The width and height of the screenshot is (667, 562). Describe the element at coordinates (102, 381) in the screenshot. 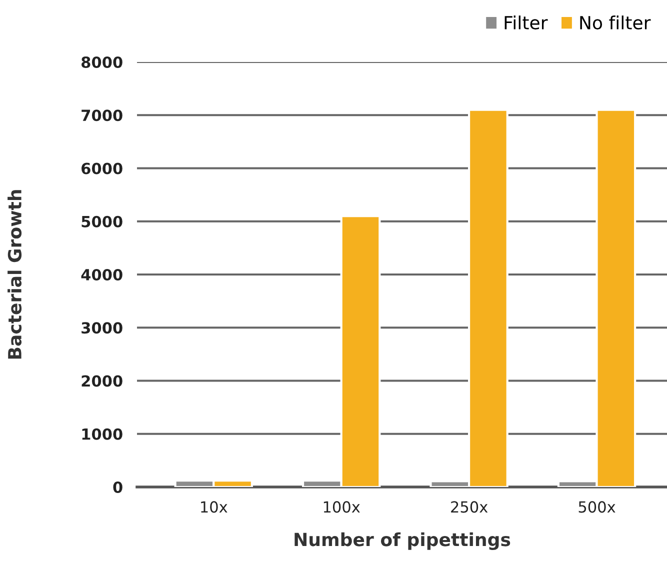

I see `y-tick-label: 2000` at that location.